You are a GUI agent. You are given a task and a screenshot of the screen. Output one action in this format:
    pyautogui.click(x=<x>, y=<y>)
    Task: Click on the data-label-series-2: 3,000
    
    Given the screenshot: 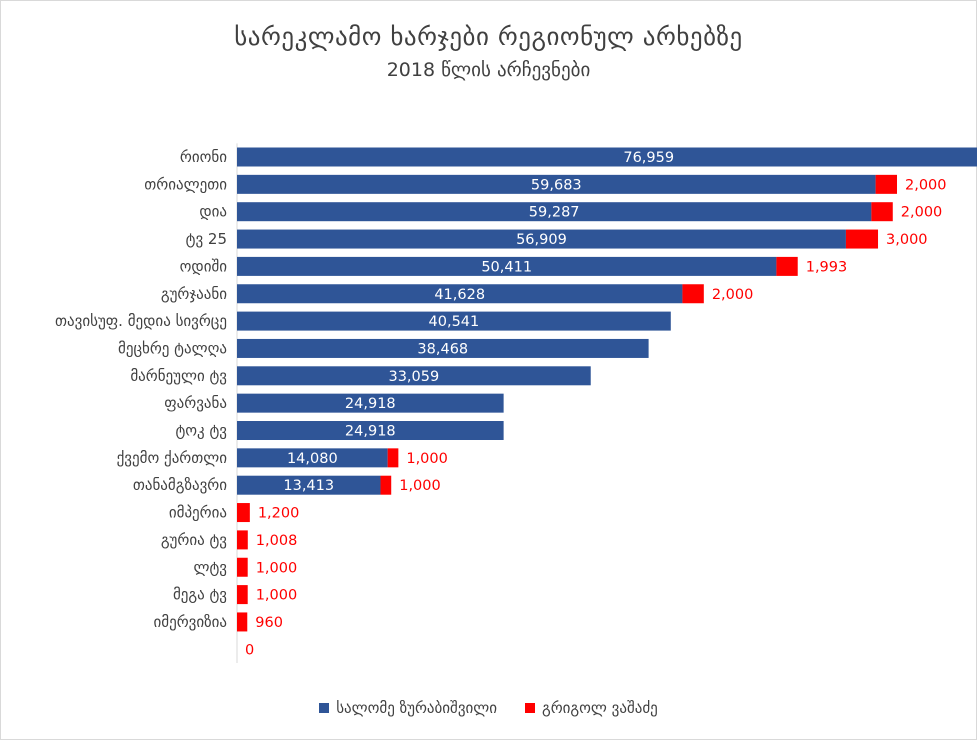 What is the action you would take?
    pyautogui.click(x=907, y=240)
    